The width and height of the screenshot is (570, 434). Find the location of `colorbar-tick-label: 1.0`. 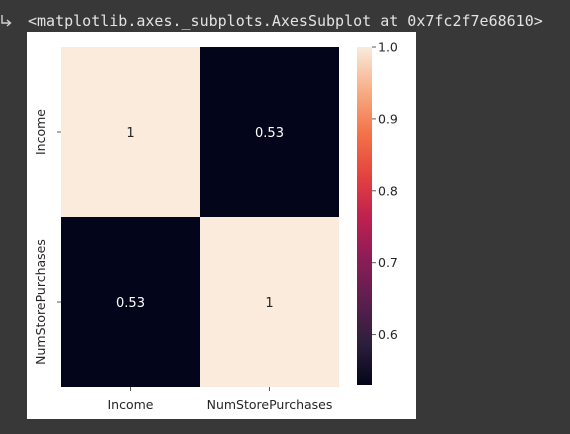

colorbar-tick-label: 1.0 is located at coordinates (388, 47).